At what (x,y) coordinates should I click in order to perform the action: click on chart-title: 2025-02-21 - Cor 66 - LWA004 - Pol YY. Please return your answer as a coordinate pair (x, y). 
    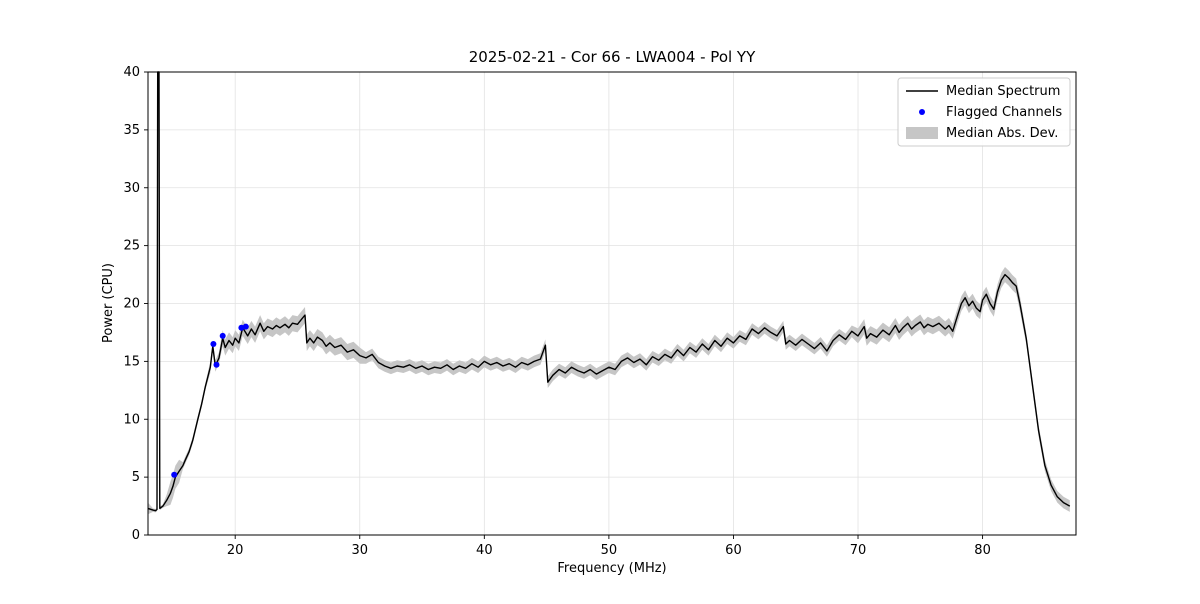
    Looking at the image, I should click on (612, 57).